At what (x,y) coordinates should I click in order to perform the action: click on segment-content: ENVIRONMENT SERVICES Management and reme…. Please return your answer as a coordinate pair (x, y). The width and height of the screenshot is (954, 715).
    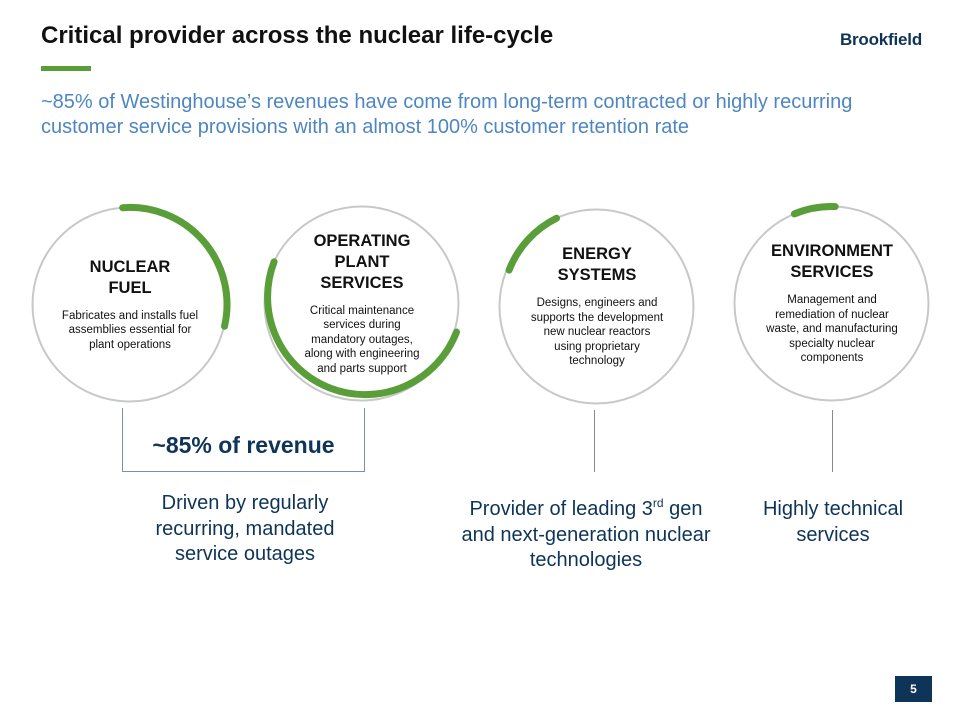
    Looking at the image, I should click on (832, 303).